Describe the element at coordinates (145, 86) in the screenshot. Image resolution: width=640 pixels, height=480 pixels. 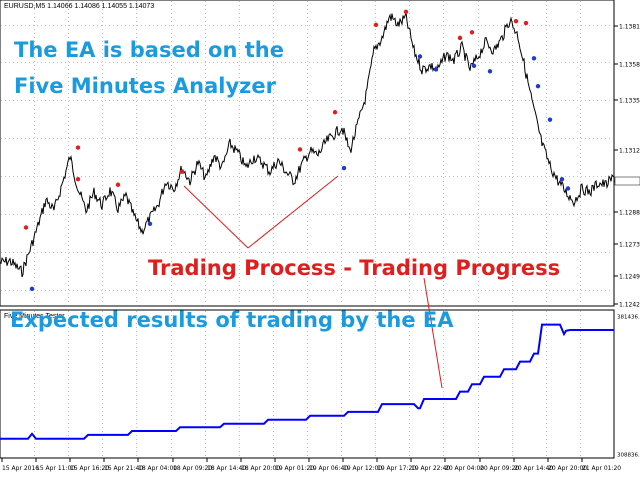
I see `headline-line2: Five Minutes Analyzer` at that location.